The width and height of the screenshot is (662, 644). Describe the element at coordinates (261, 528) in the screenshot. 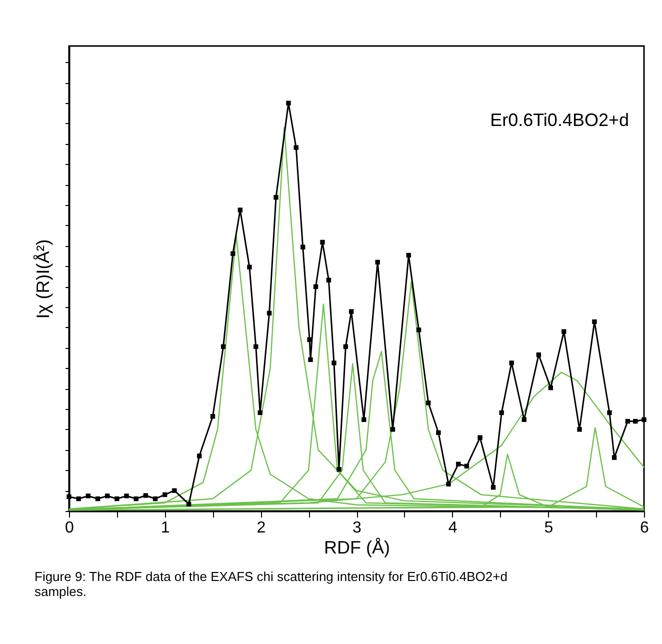

I see `x-tick-label: 2` at that location.